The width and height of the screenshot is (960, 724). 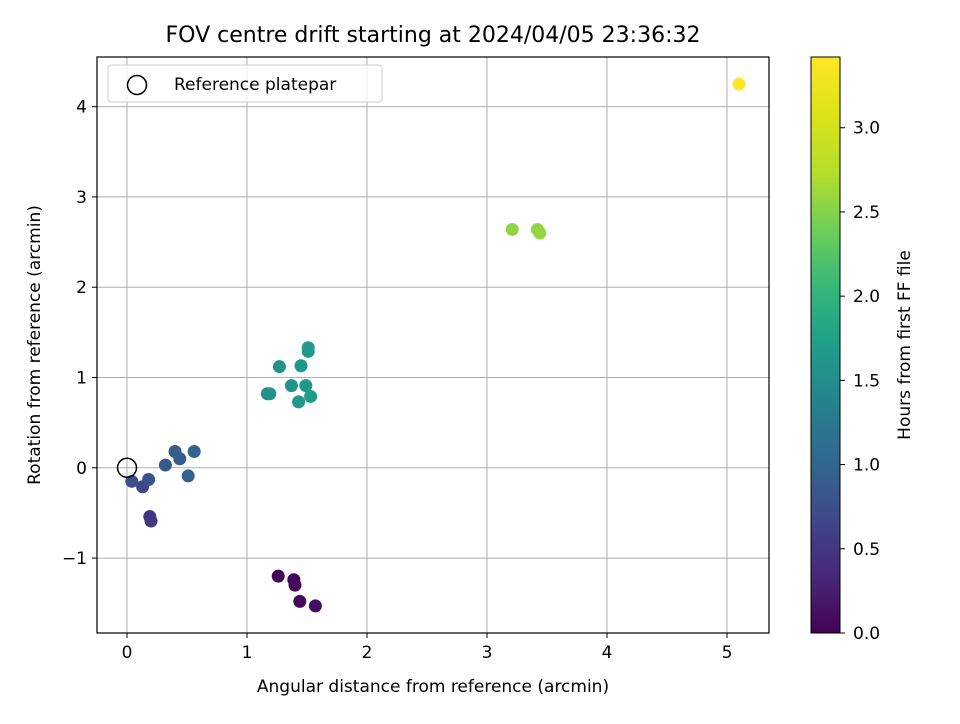 I want to click on y-axis-label: Rotation from reference (arcmin), so click(x=35, y=345).